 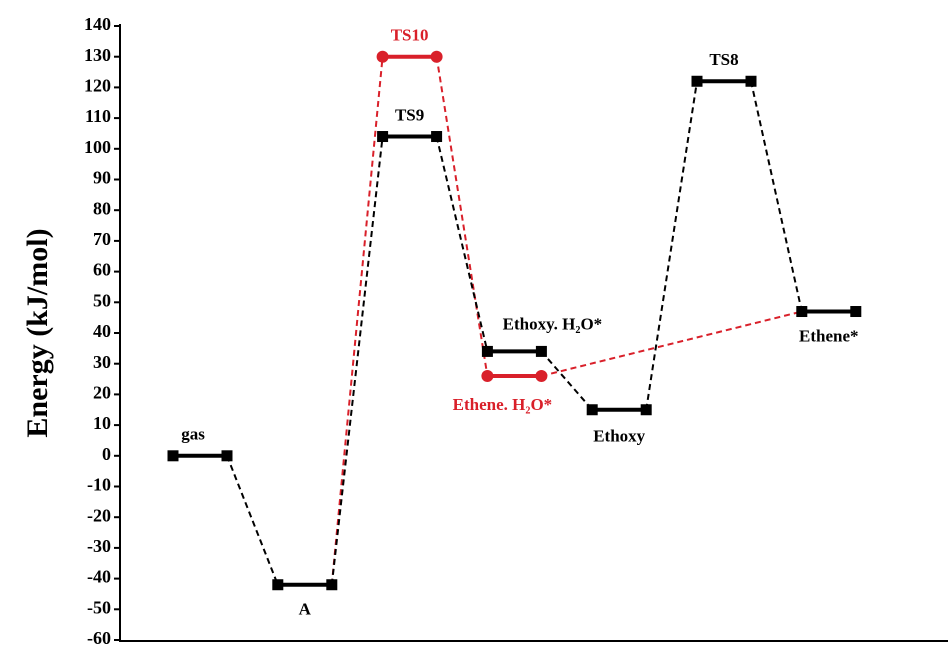 What do you see at coordinates (102, 331) in the screenshot?
I see `y-tick-label: 40` at bounding box center [102, 331].